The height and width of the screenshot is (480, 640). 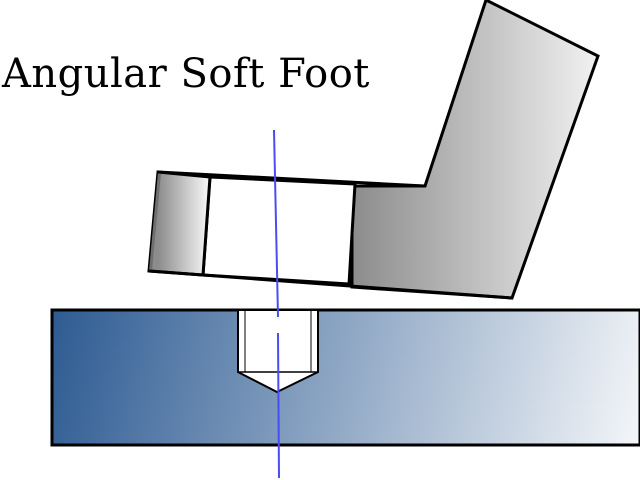 I want to click on foot-bolt-slot, so click(x=279, y=230).